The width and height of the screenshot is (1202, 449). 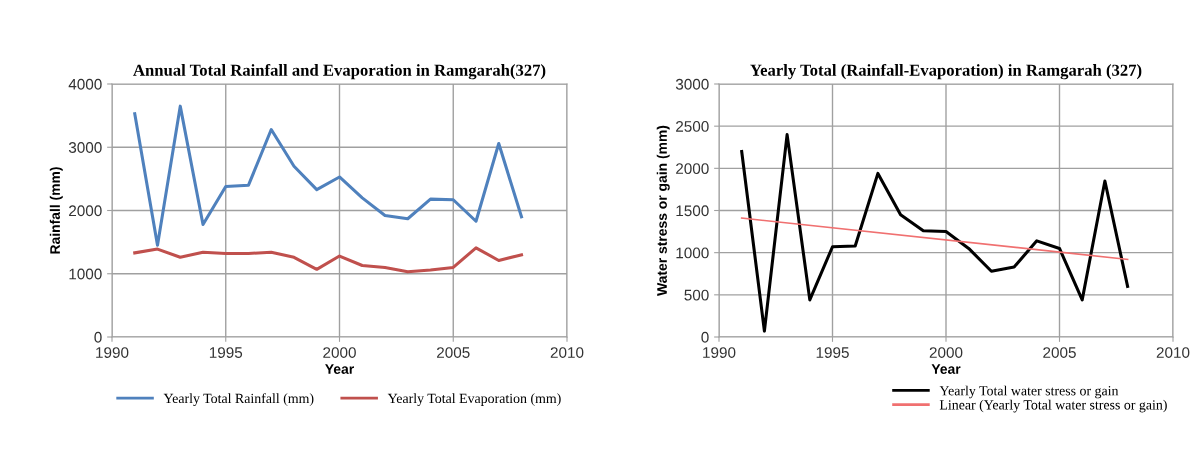 I want to click on chart-title: Yearly Total (Rainfall-Evaporation) in Ramgarah (327), so click(x=946, y=71).